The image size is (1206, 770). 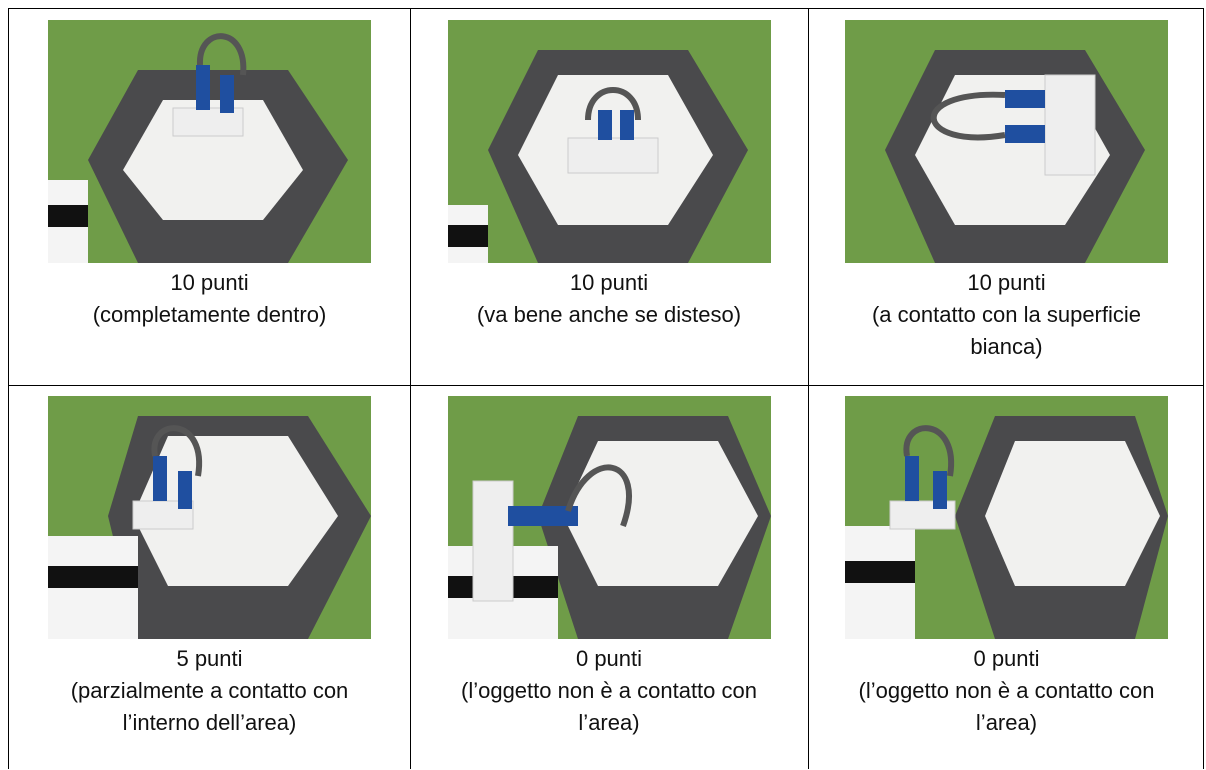 What do you see at coordinates (209, 658) in the screenshot?
I see `points: 5 punti` at bounding box center [209, 658].